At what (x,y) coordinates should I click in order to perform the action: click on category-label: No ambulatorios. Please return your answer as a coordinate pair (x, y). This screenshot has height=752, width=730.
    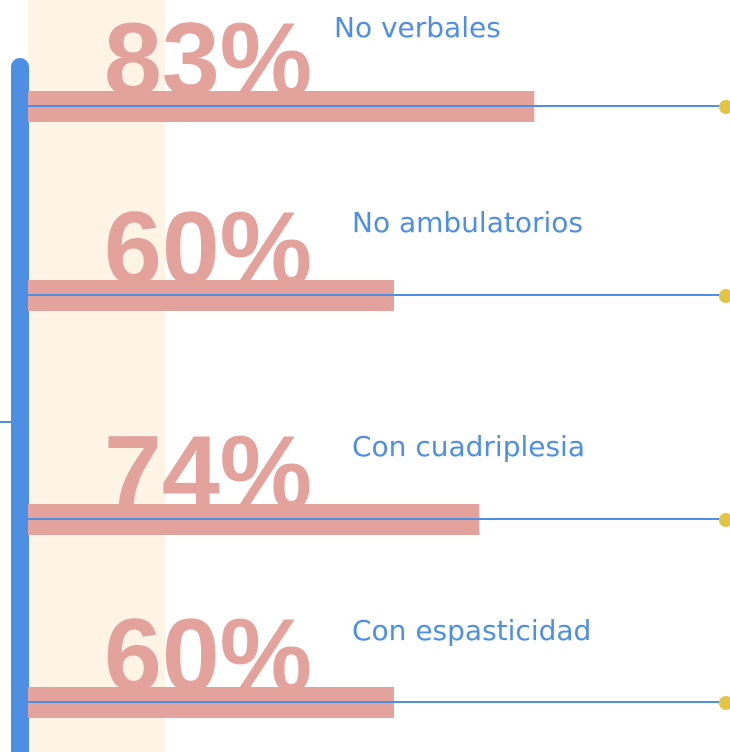
    Looking at the image, I should click on (467, 222).